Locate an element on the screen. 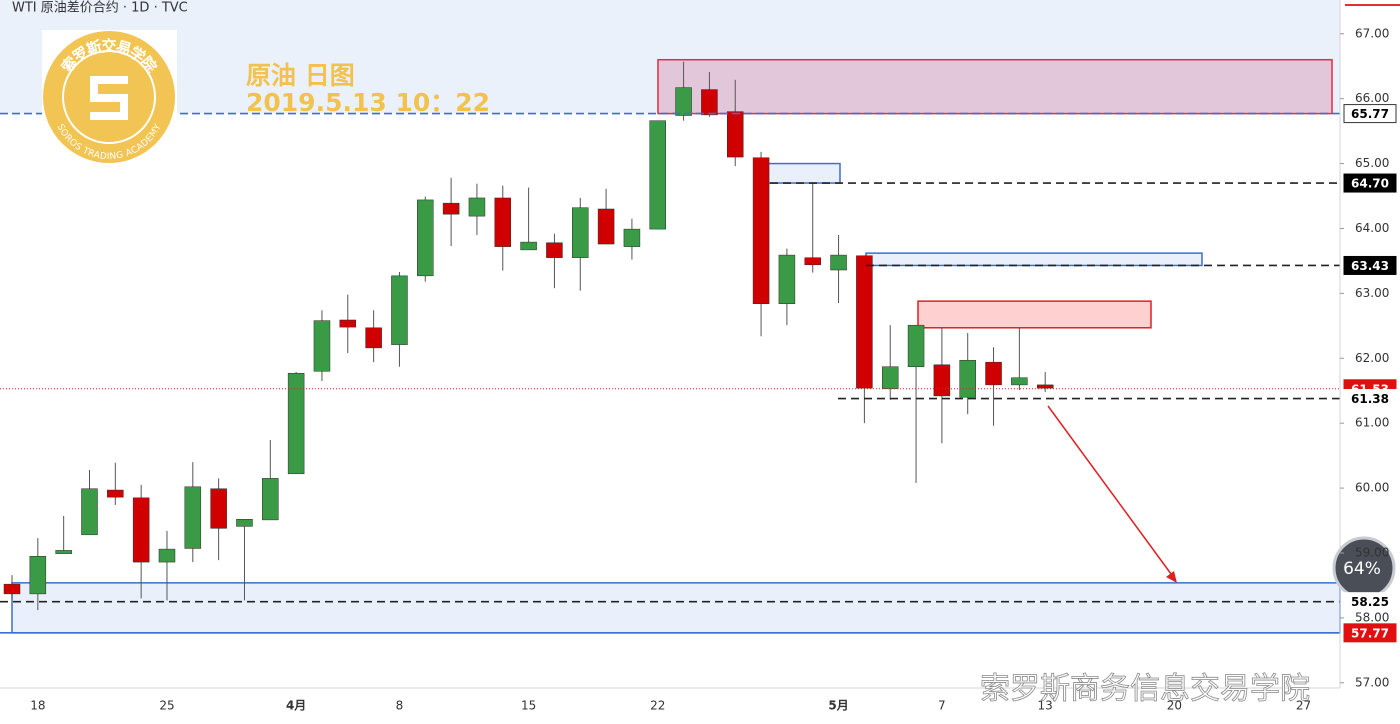 This screenshot has width=1400, height=724. y-tick-label: 62.00 is located at coordinates (1372, 358).